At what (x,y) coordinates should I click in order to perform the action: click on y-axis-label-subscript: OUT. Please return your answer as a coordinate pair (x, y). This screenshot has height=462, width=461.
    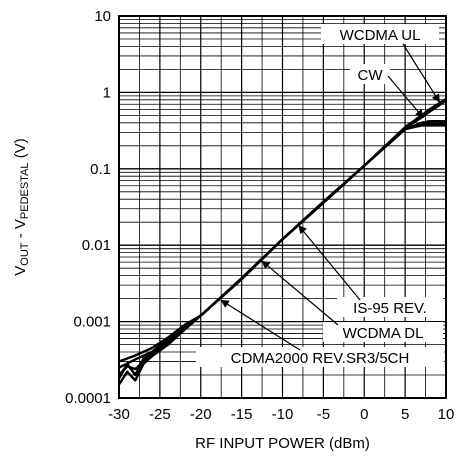
    Looking at the image, I should click on (25, 254).